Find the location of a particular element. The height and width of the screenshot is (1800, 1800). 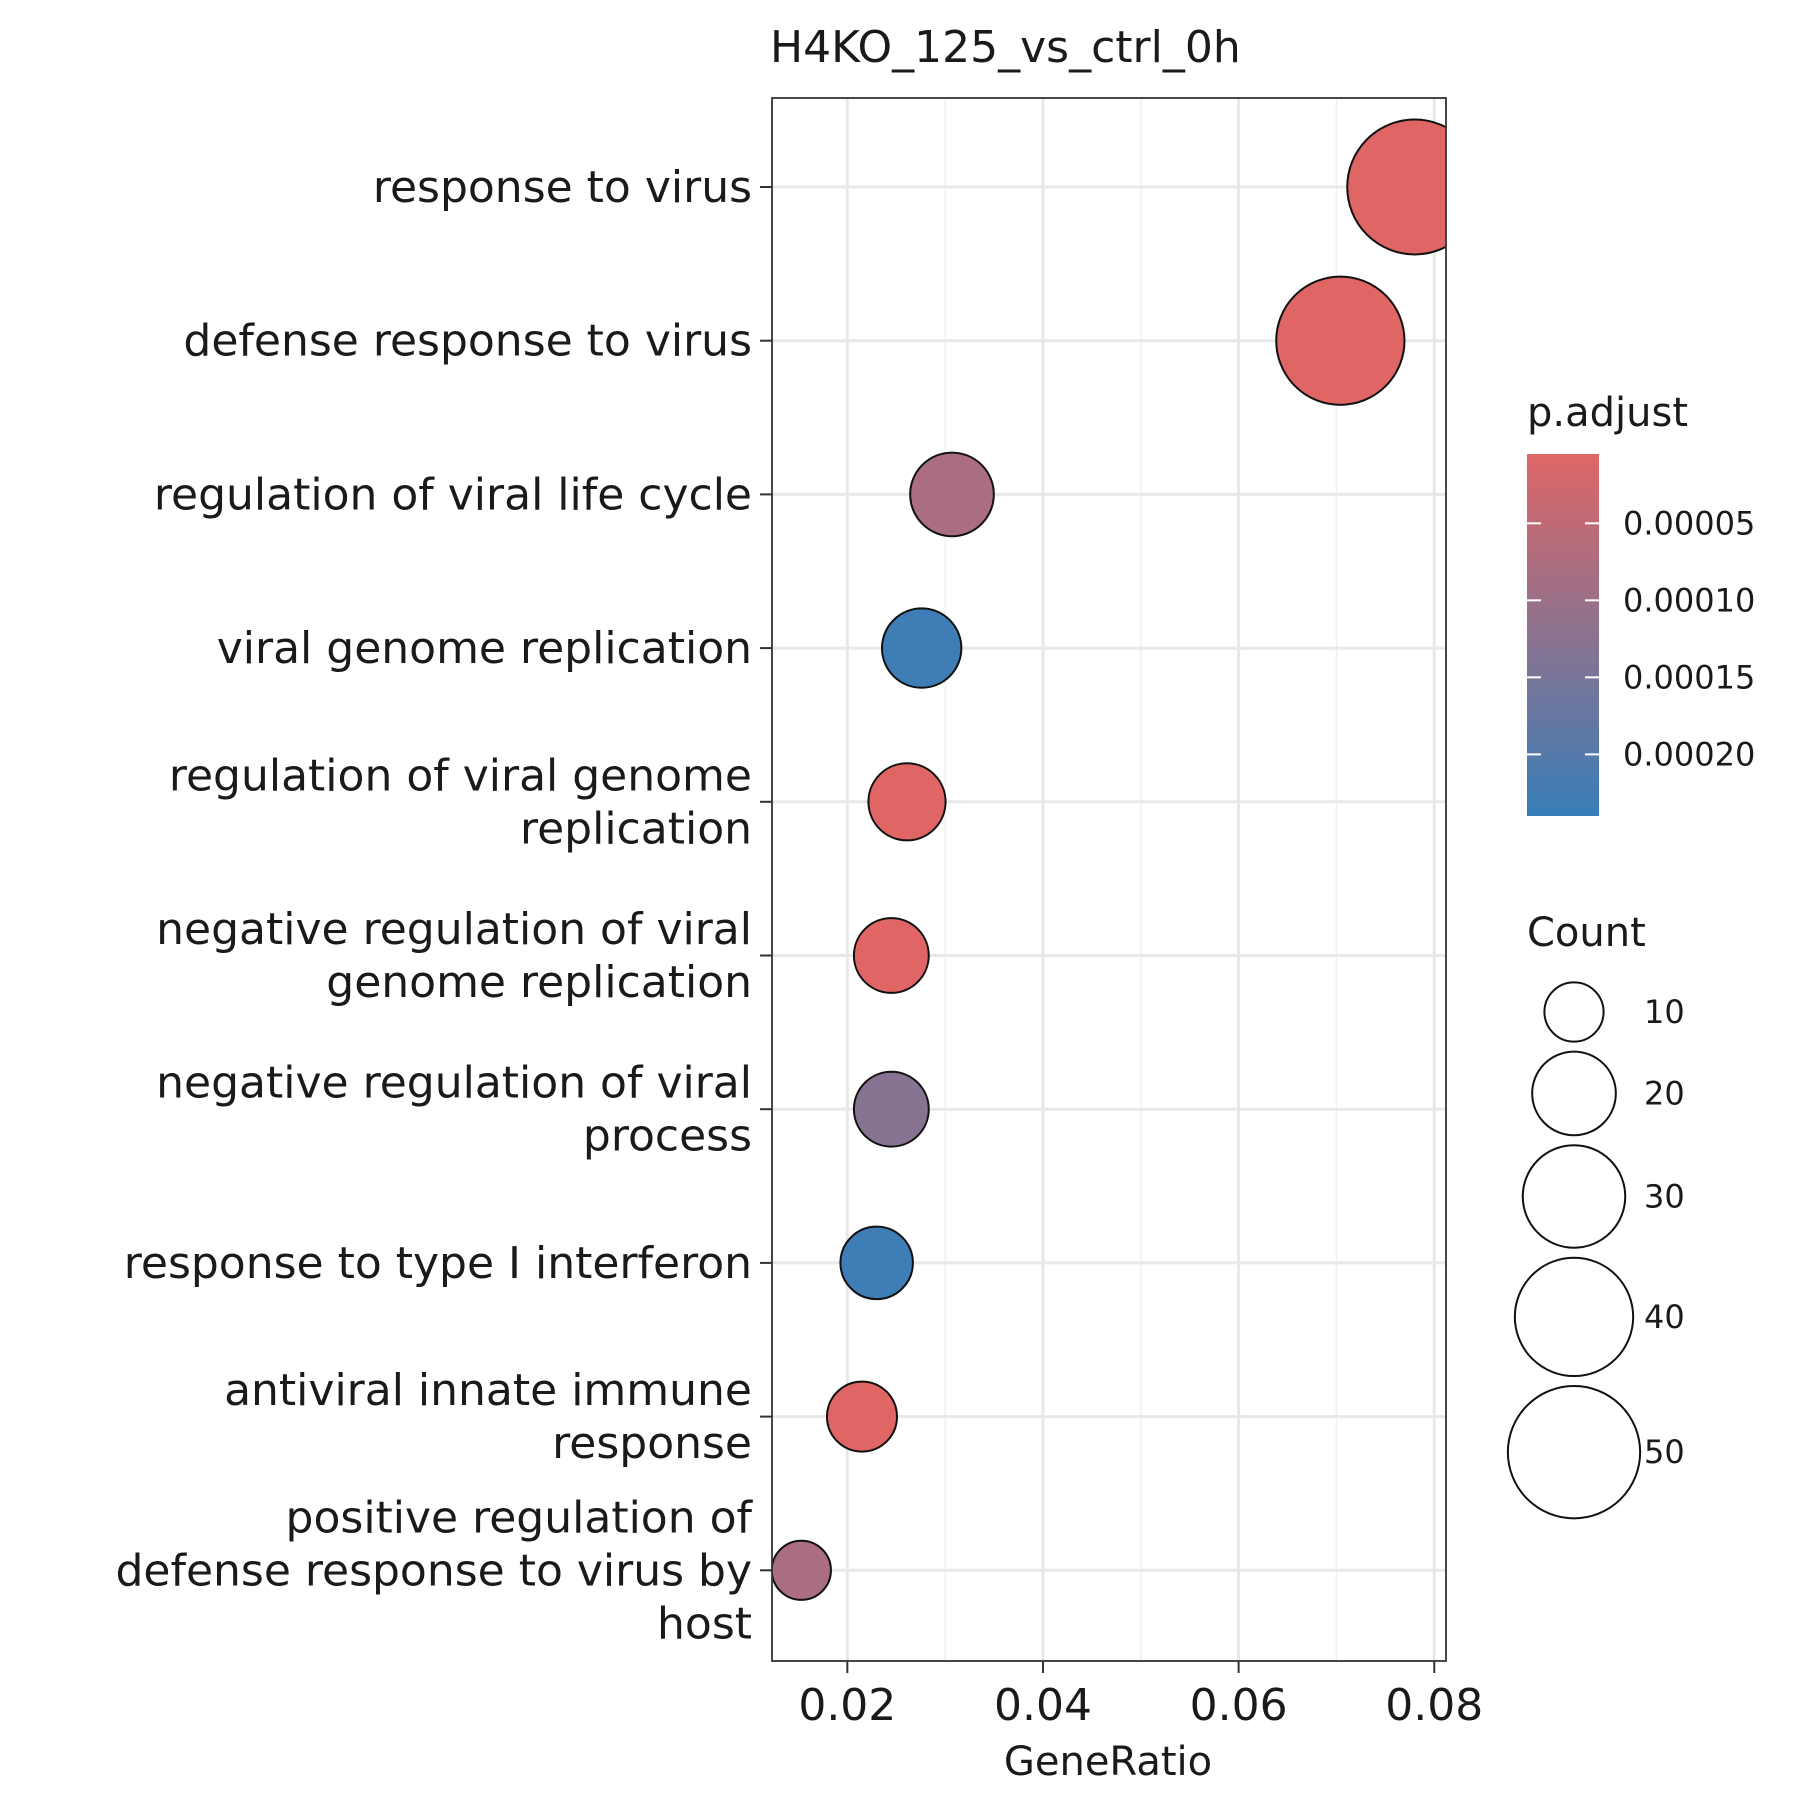

y-tick-label: antiviral innate immune response is located at coordinates (488, 1417).